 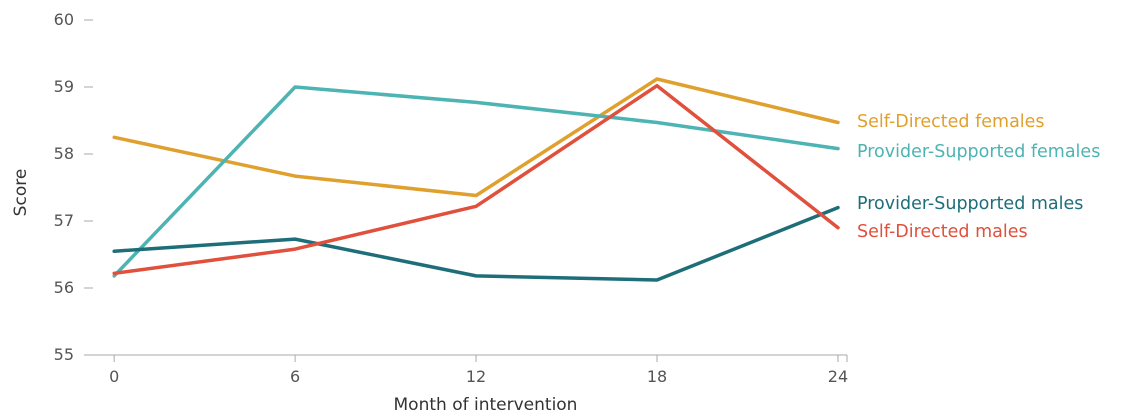 What do you see at coordinates (295, 376) in the screenshot?
I see `x-tick-label: 6` at bounding box center [295, 376].